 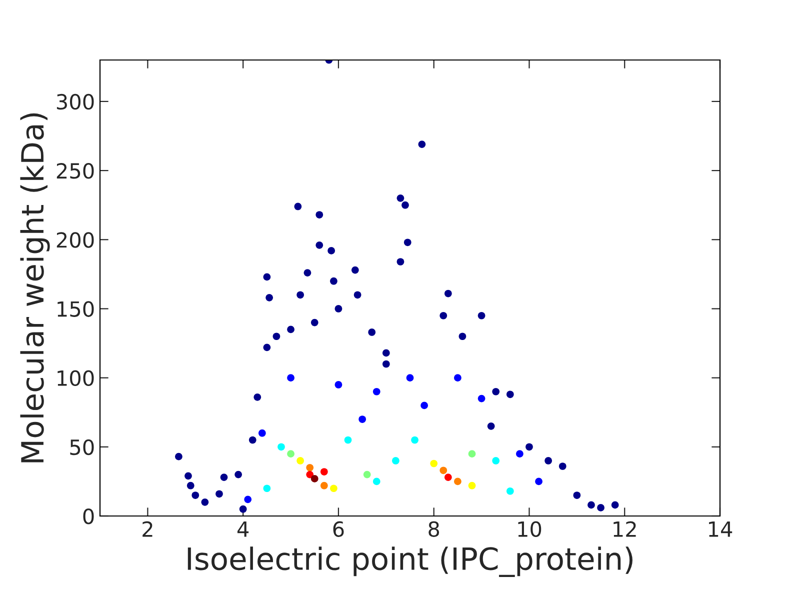 I want to click on x-tick-label: 10, so click(x=530, y=529).